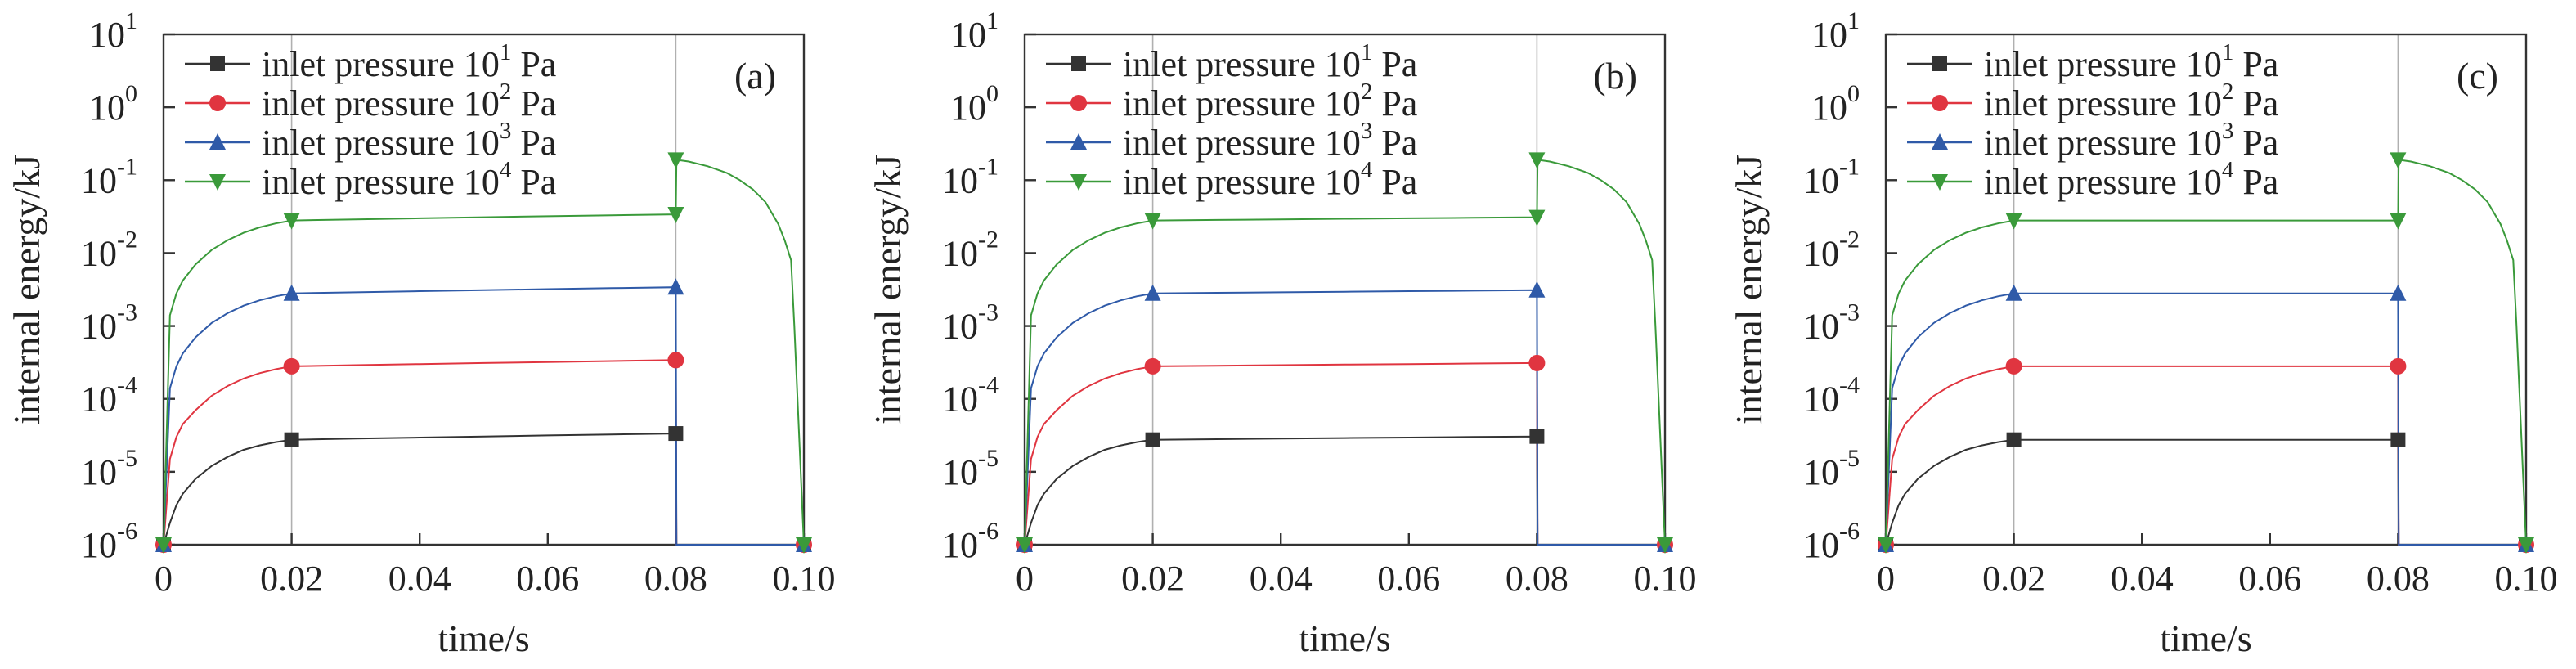  What do you see at coordinates (2131, 140) in the screenshot?
I see `legend-entry-label: inlet pressure 103 Pa` at bounding box center [2131, 140].